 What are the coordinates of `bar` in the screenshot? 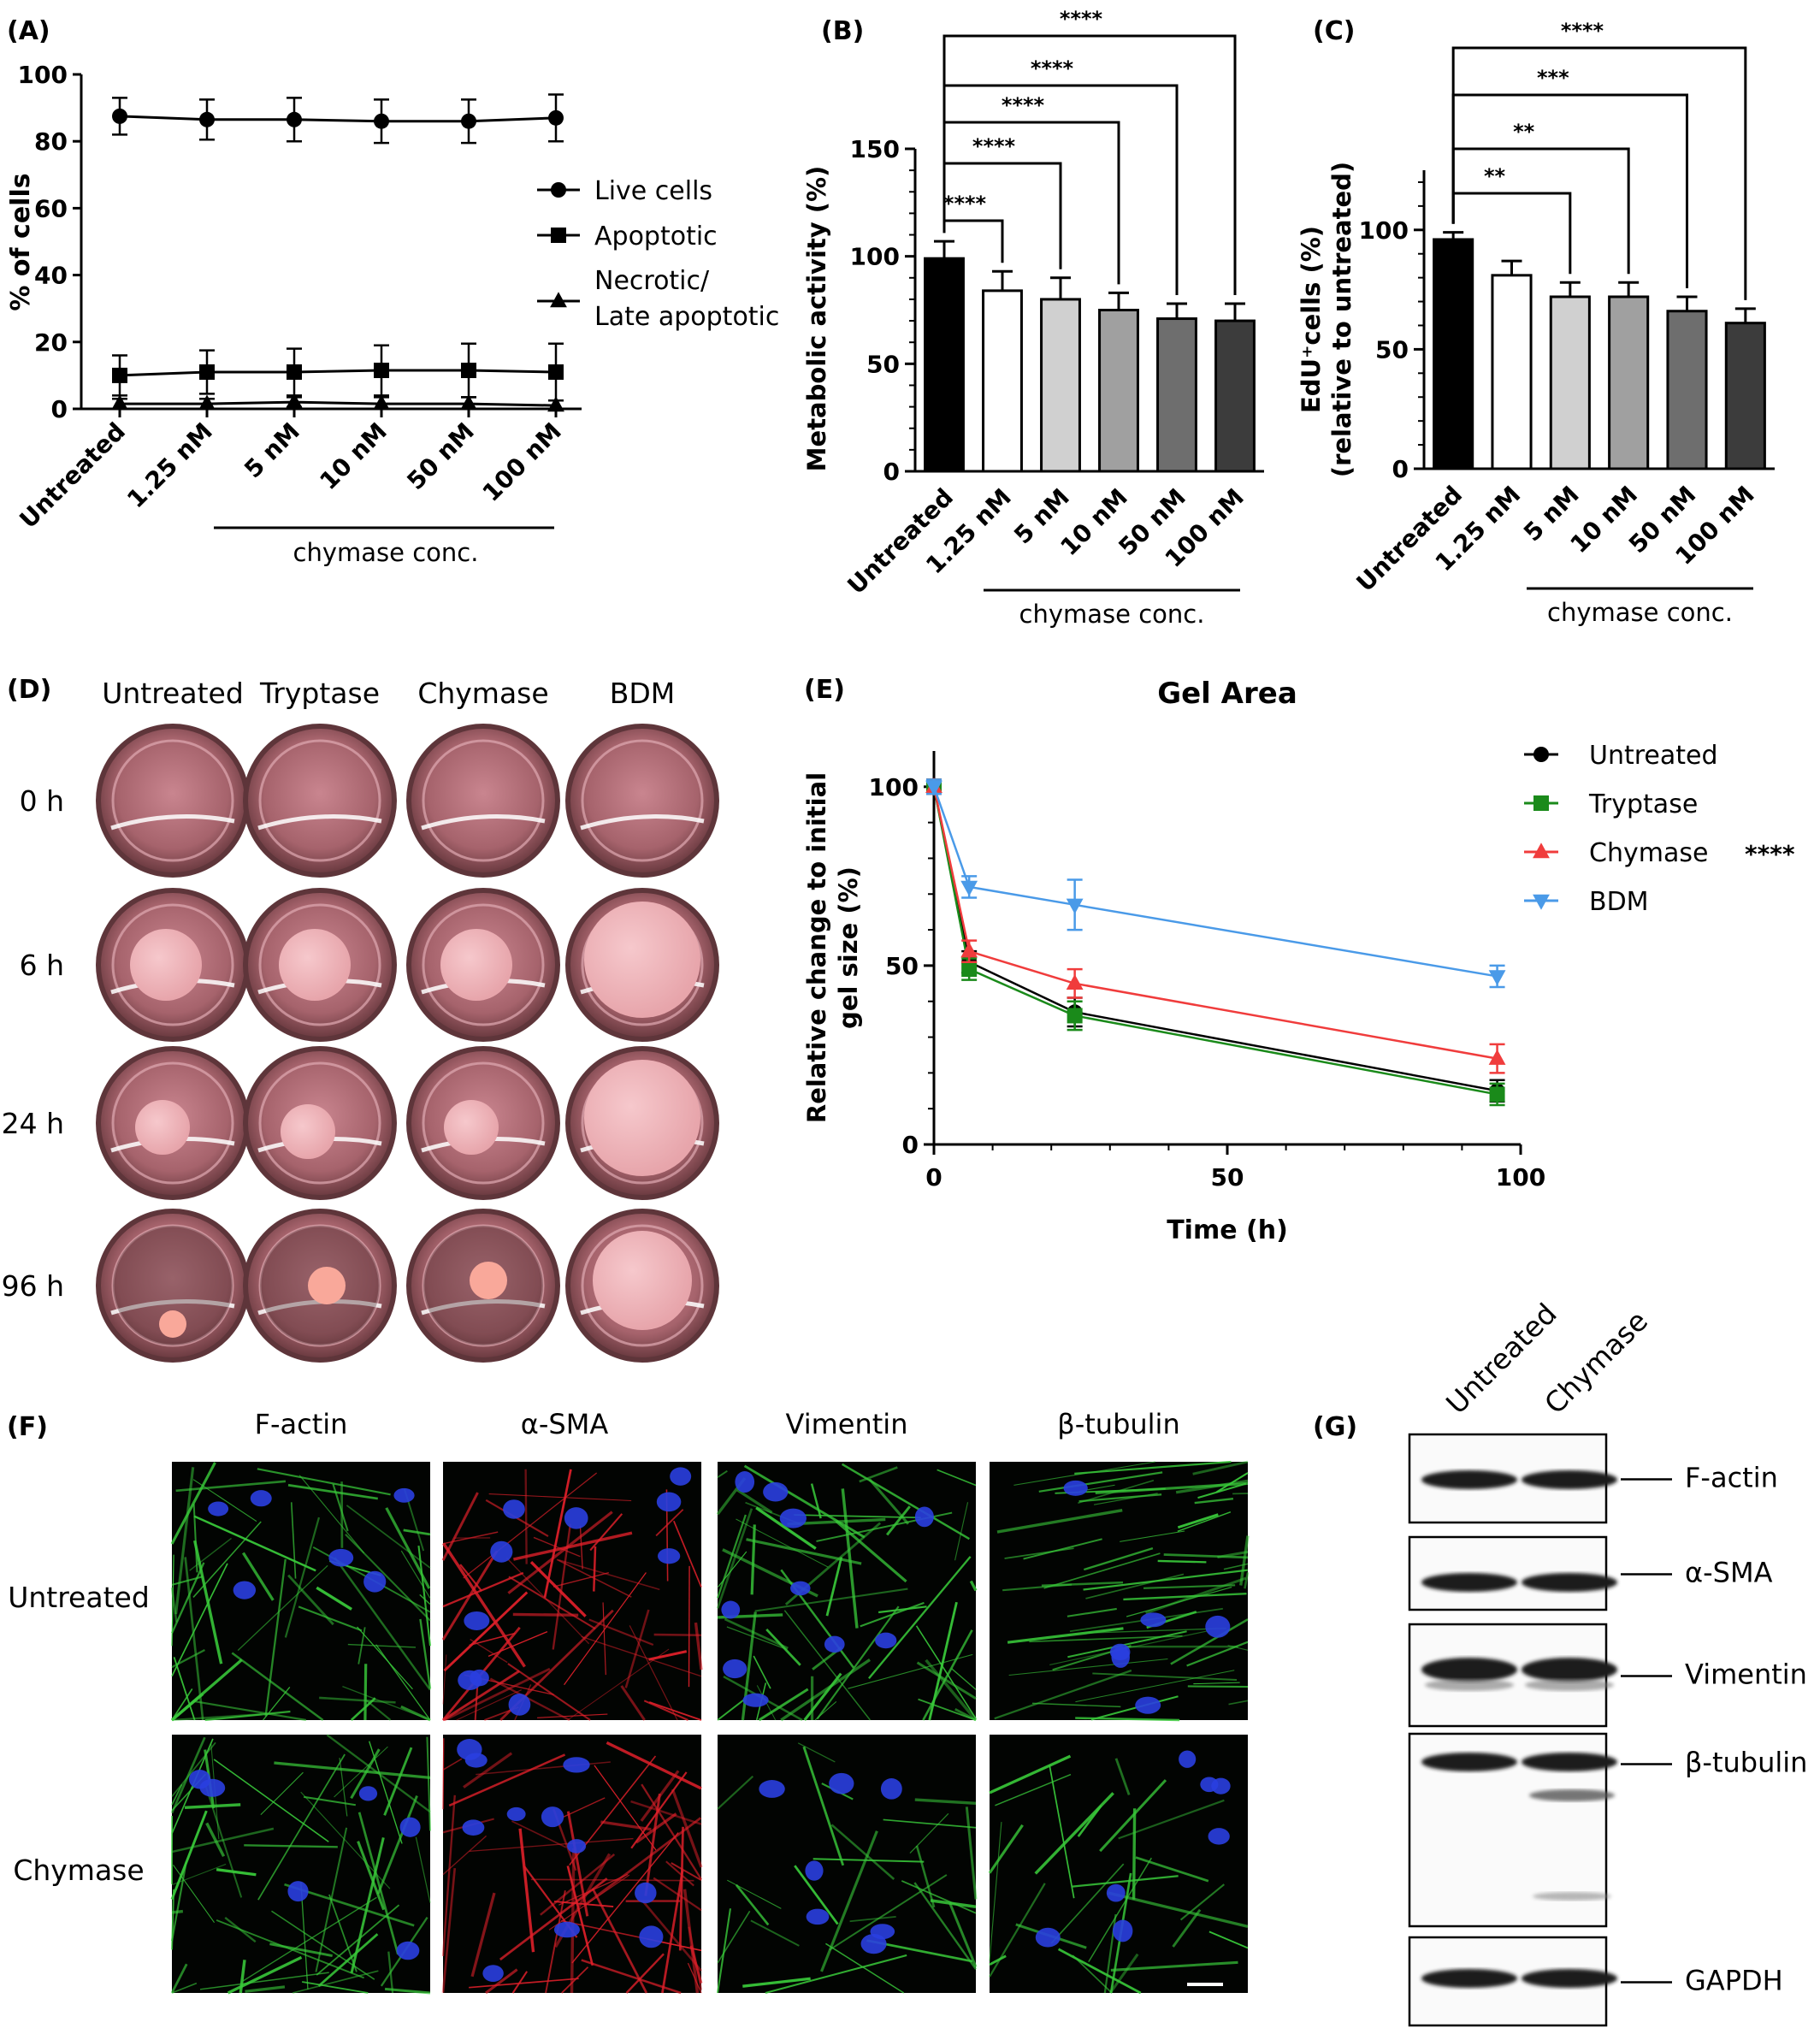 It's located at (1745, 396).